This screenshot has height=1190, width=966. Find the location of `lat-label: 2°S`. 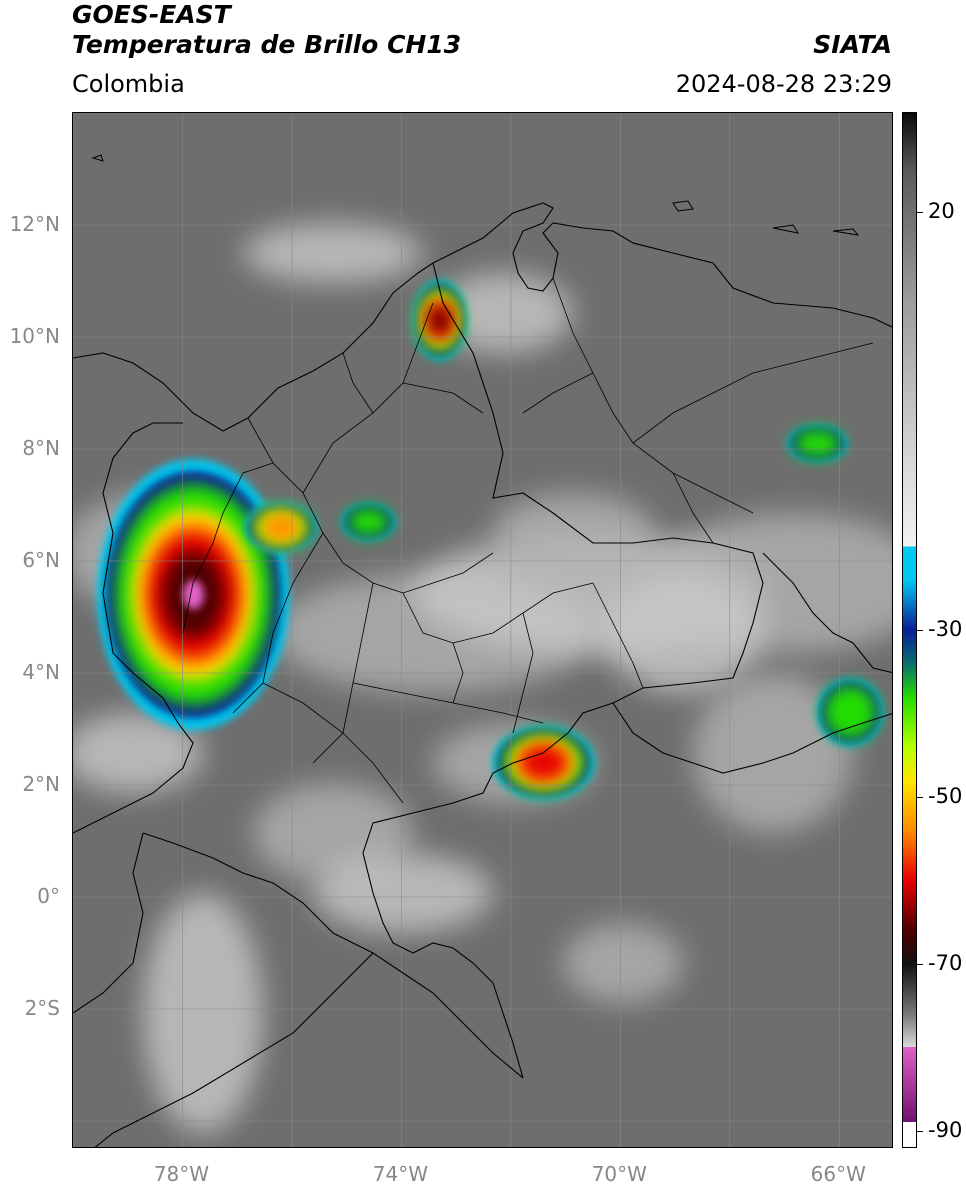

lat-label: 2°S is located at coordinates (42, 1008).